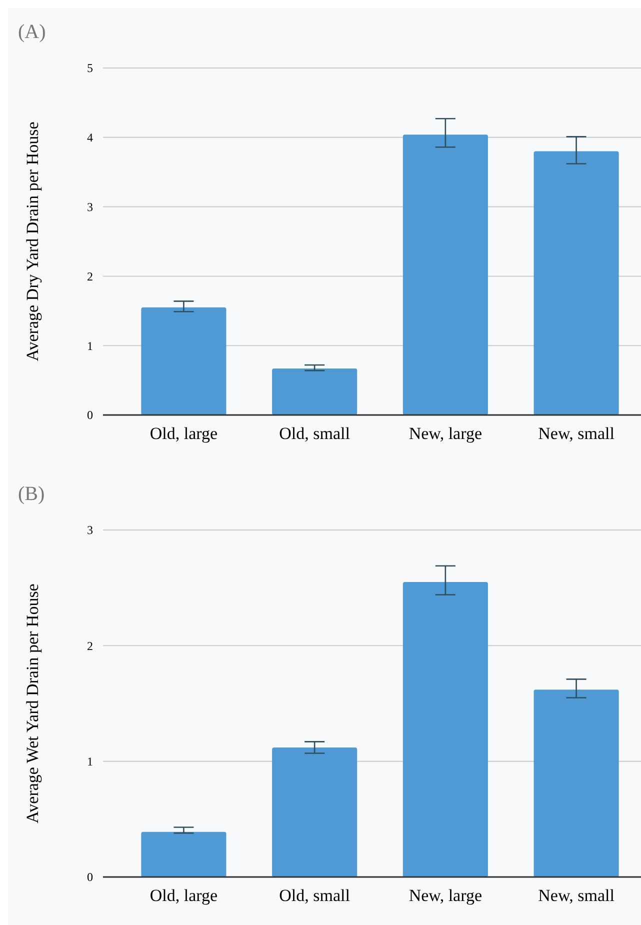  Describe the element at coordinates (90, 137) in the screenshot. I see `y-tick-label: 4` at that location.